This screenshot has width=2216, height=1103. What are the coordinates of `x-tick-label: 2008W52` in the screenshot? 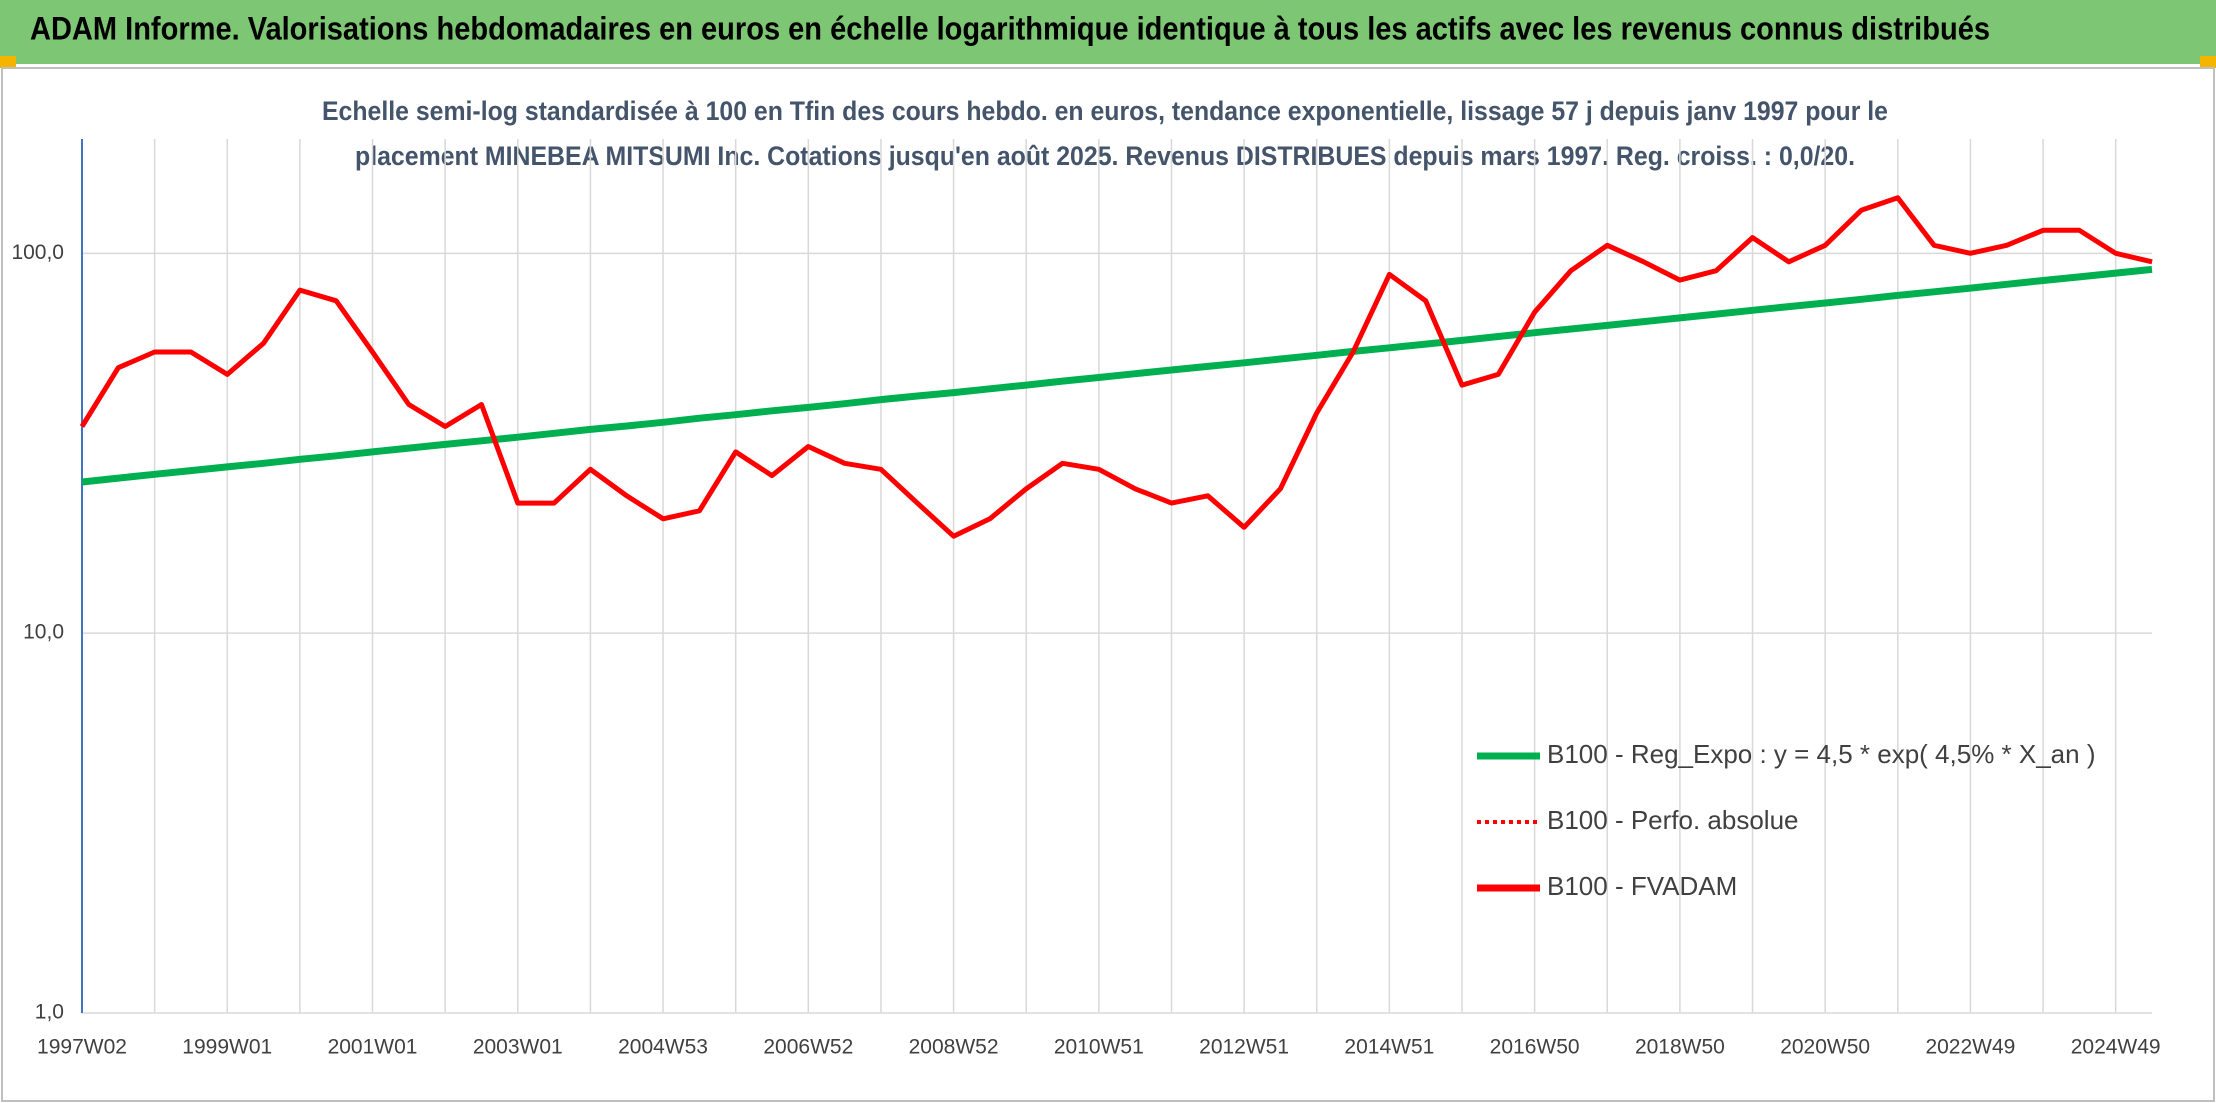 It's located at (954, 1047).